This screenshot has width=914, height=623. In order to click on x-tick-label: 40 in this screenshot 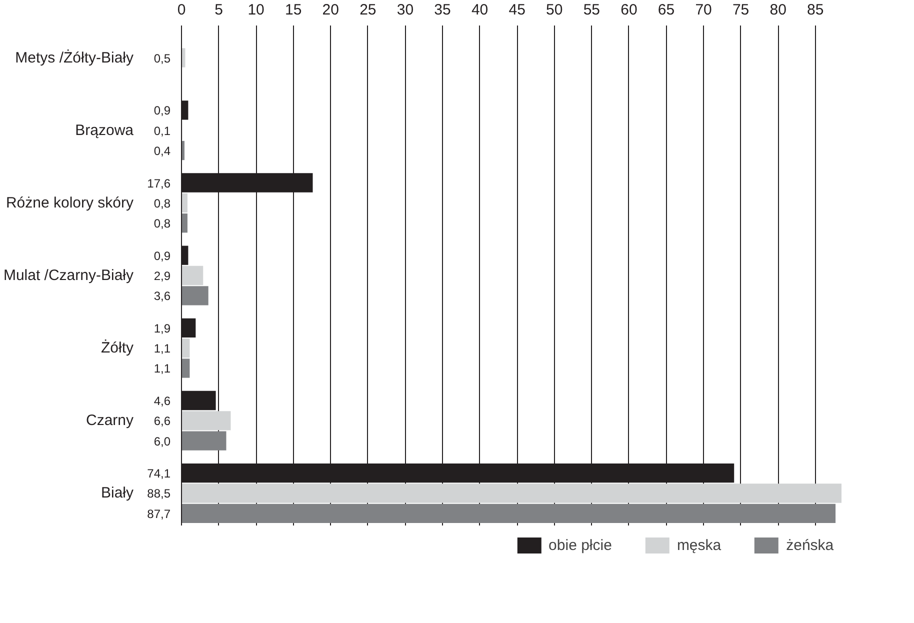, I will do `click(479, 10)`.